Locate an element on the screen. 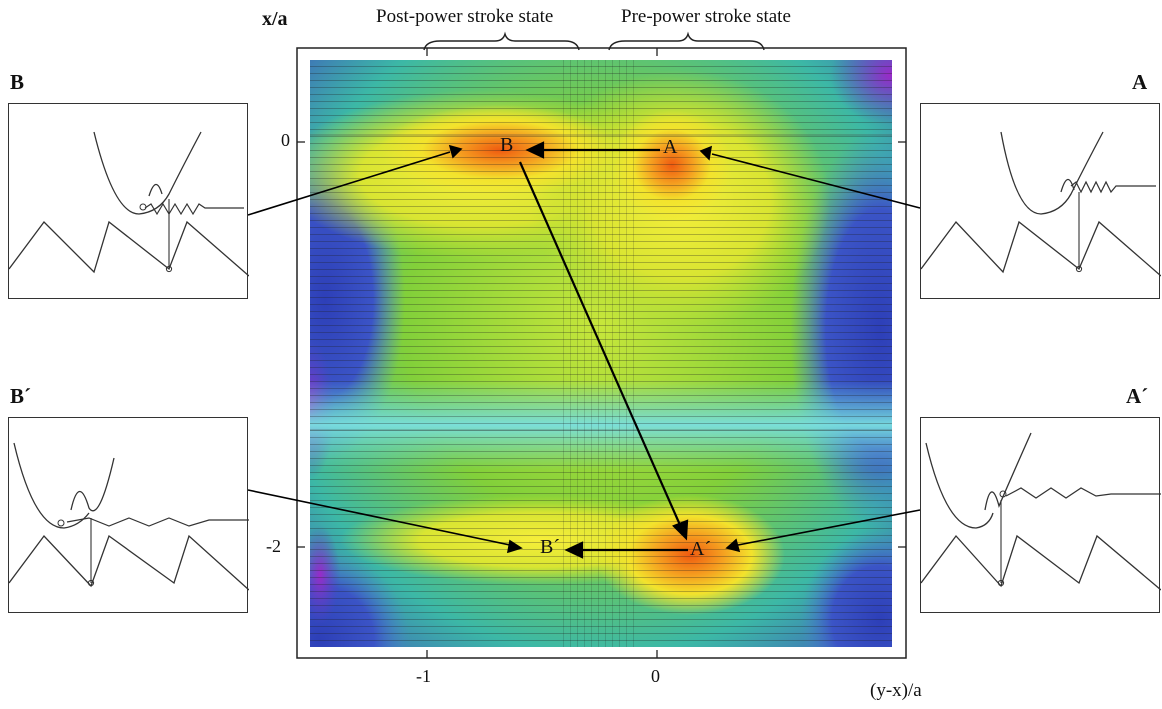 This screenshot has width=1162, height=709. panel-label-b: B is located at coordinates (17, 82).